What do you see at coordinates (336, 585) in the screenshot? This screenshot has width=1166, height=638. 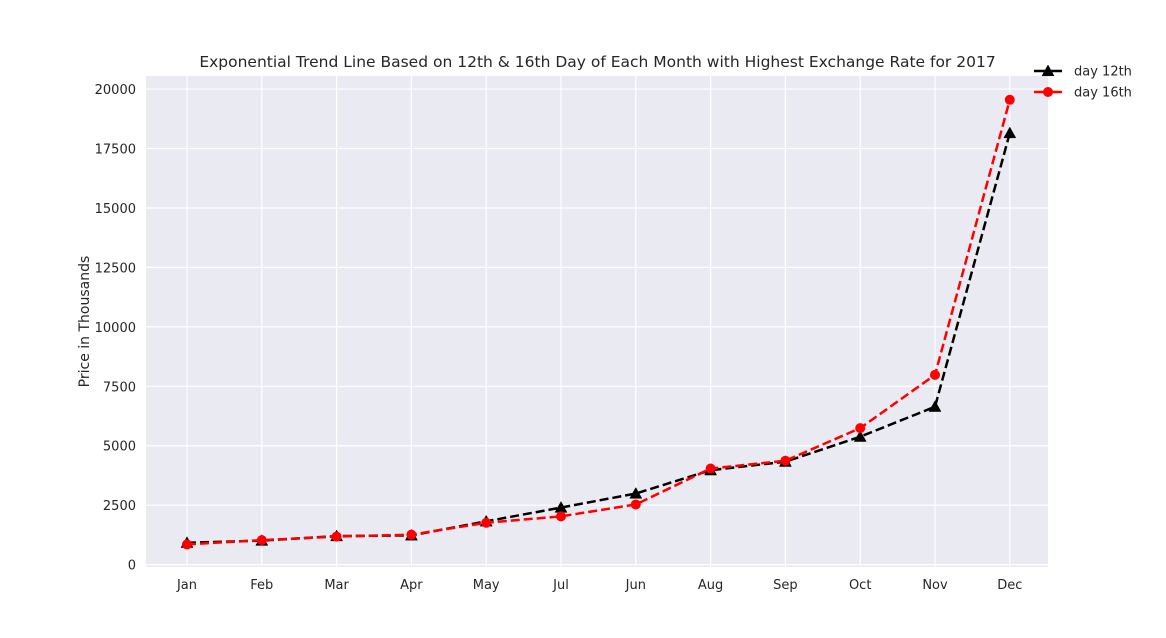 I see `x-tick-label: Mar` at bounding box center [336, 585].